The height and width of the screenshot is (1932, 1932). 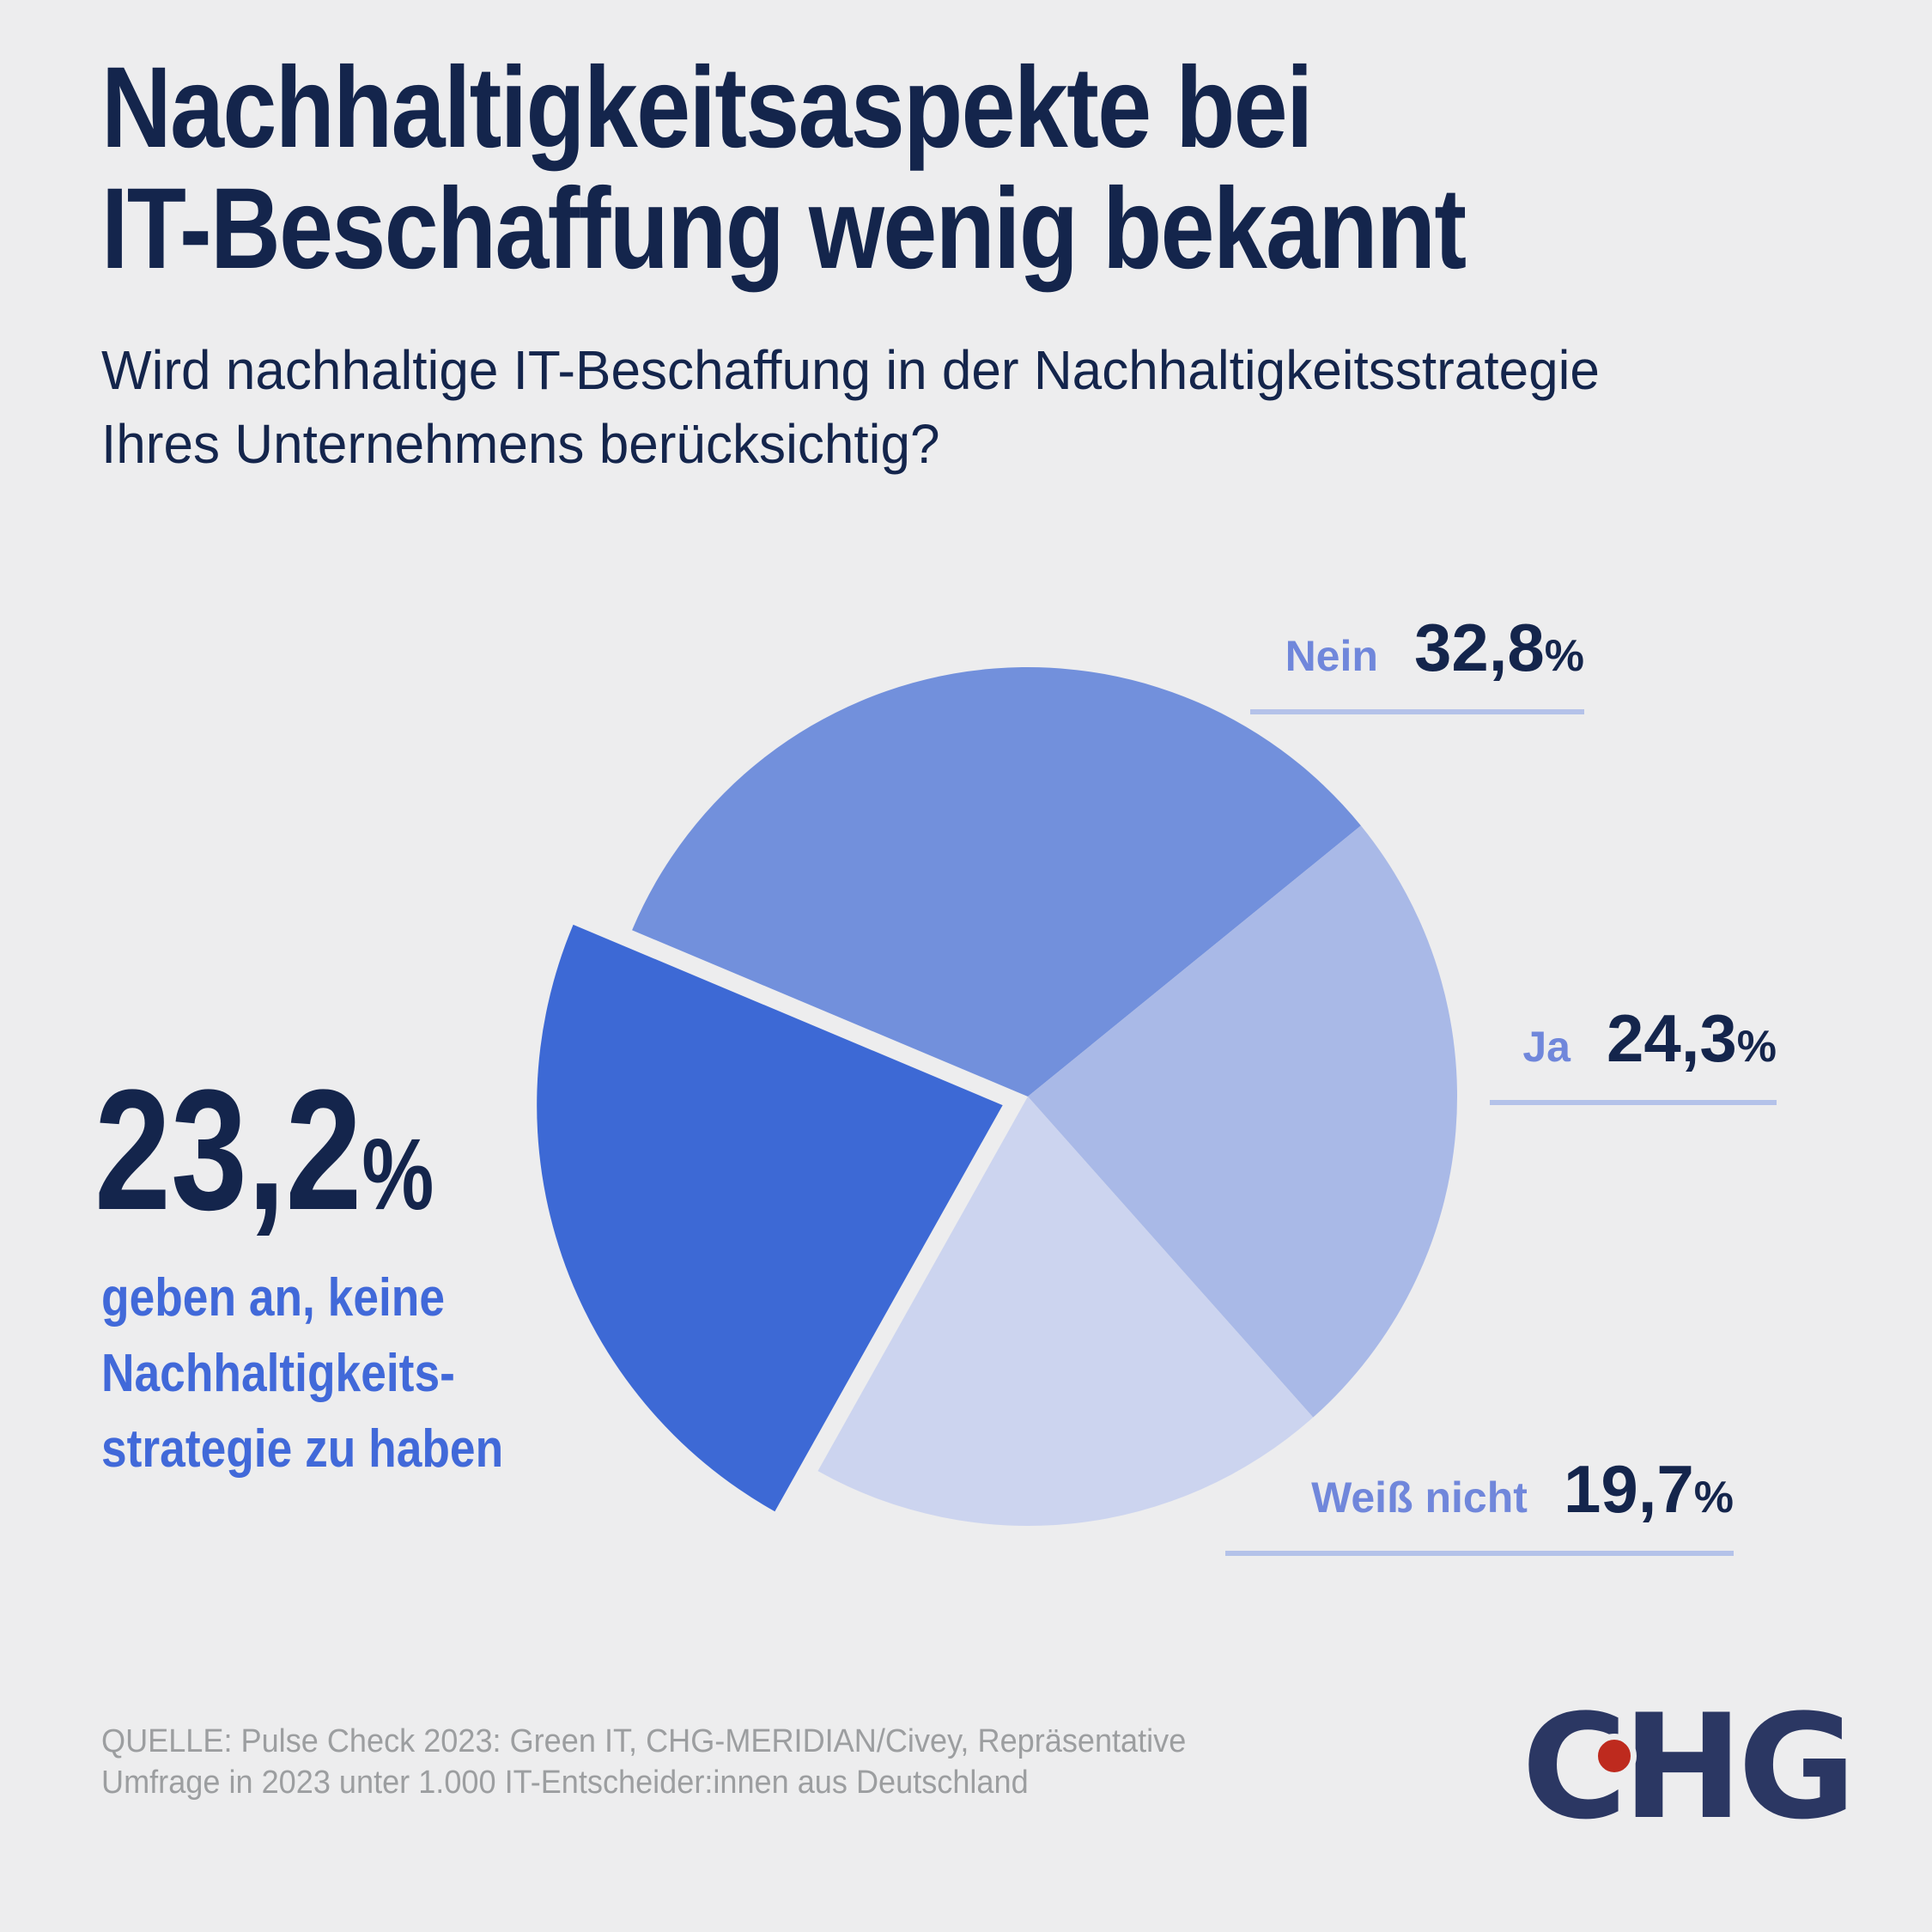 What do you see at coordinates (1714, 1497) in the screenshot?
I see `callout-weiss-nicht-unit: %` at bounding box center [1714, 1497].